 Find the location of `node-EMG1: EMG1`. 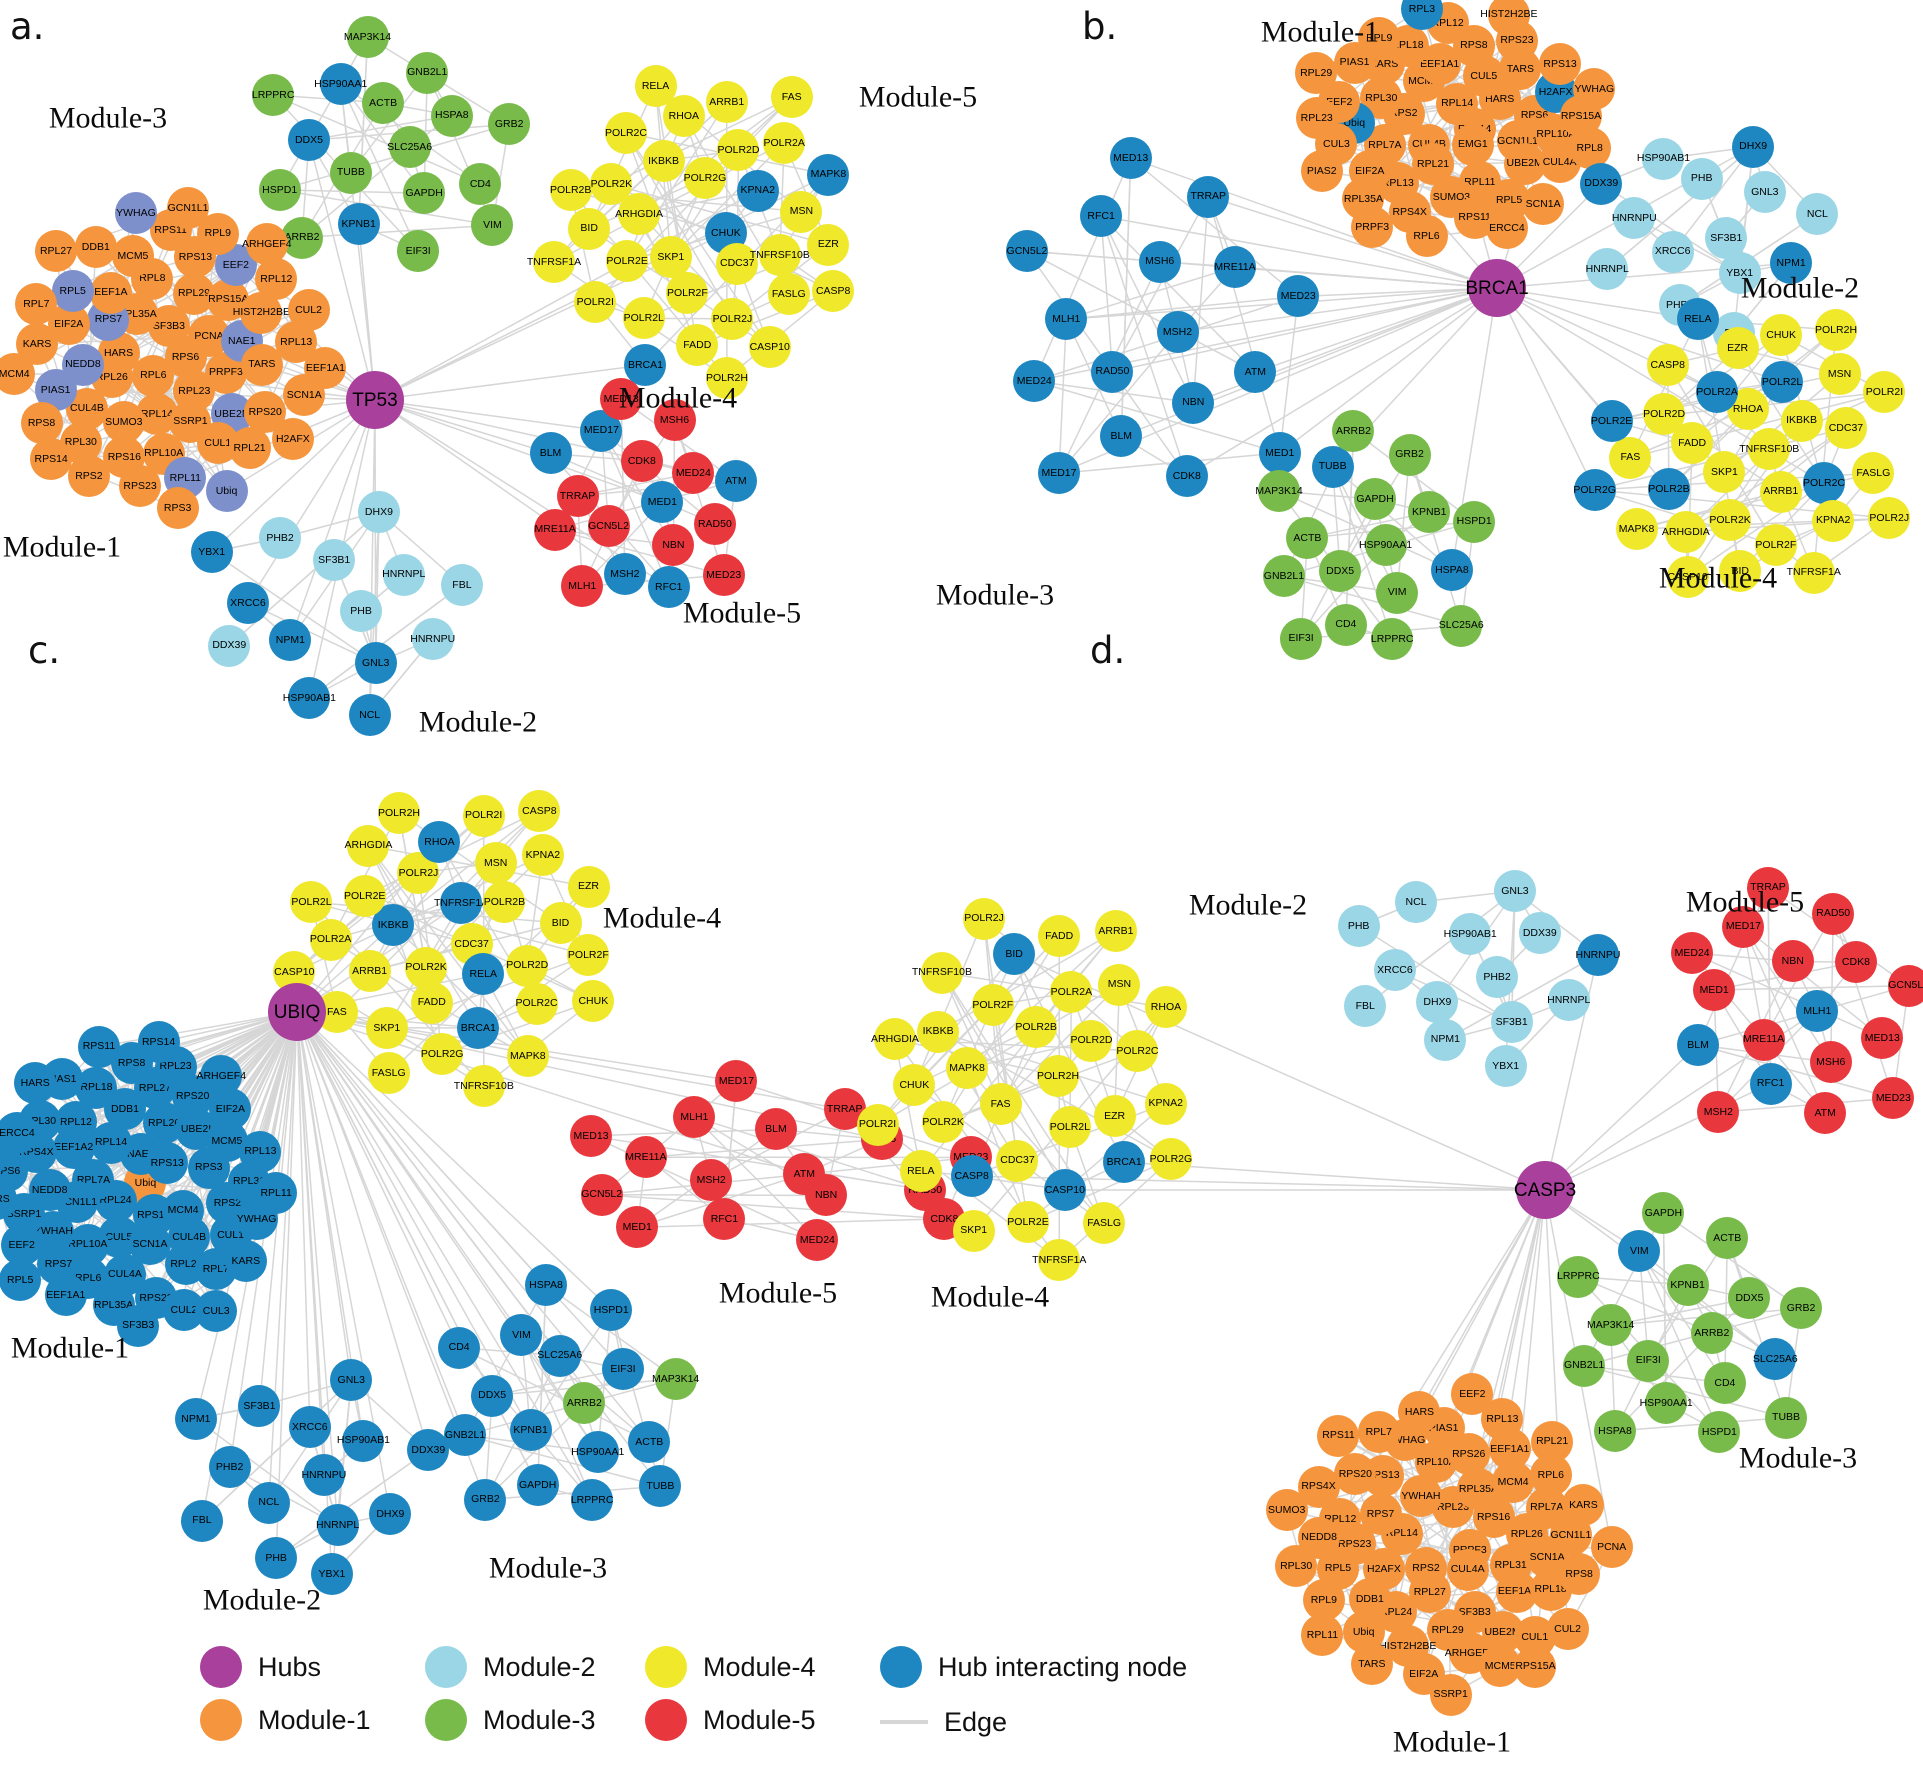

node-EMG1: EMG1 is located at coordinates (1472, 144).